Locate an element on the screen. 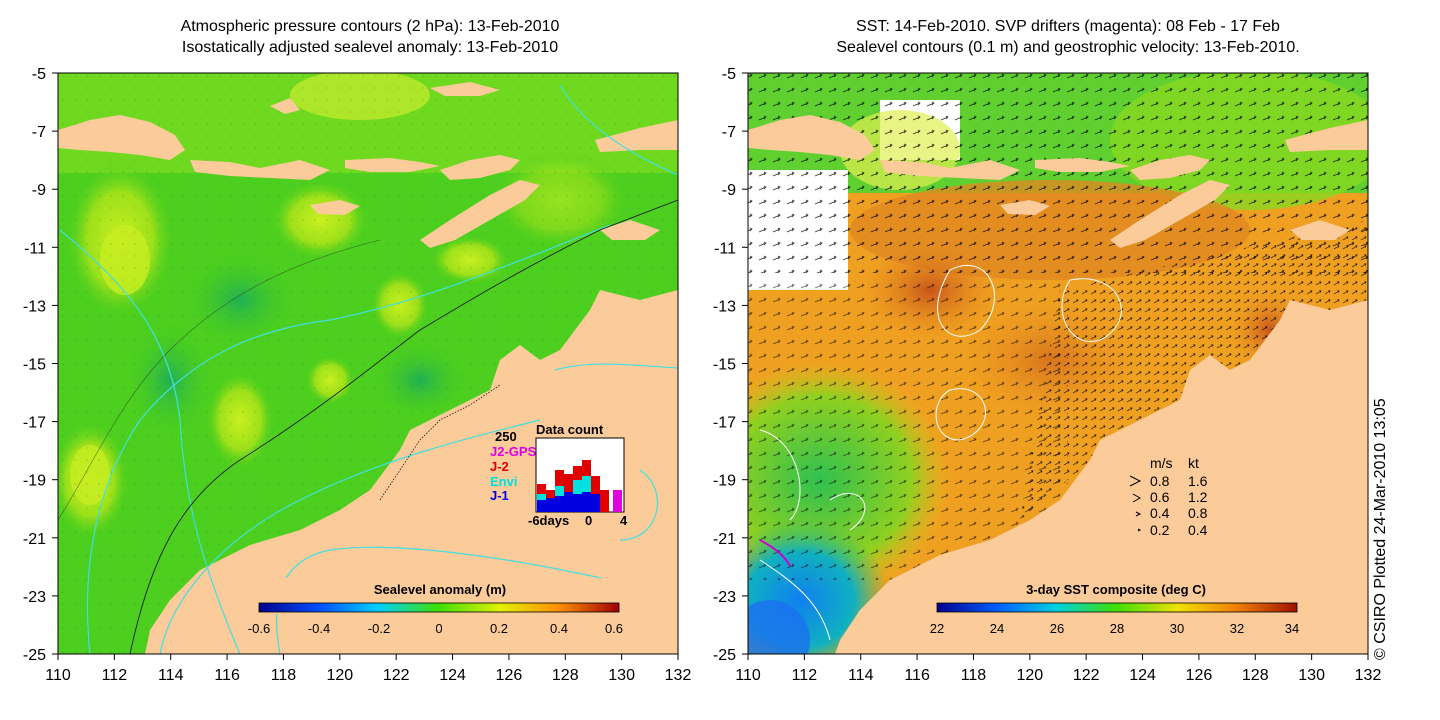 This screenshot has width=1440, height=720. left-x-tick-label: 130 is located at coordinates (621, 675).